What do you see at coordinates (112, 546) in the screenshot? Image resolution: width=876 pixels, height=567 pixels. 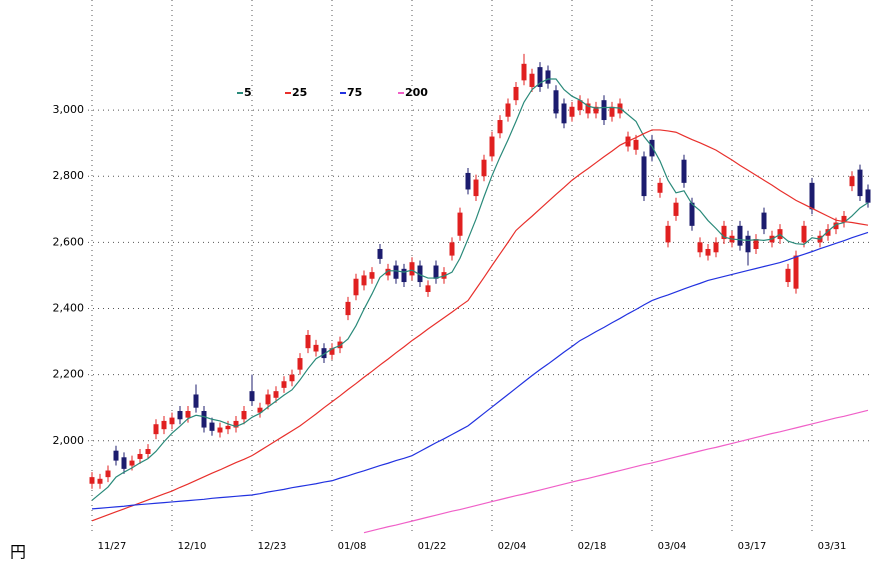 I see `x-tick-label: 11/27` at bounding box center [112, 546].